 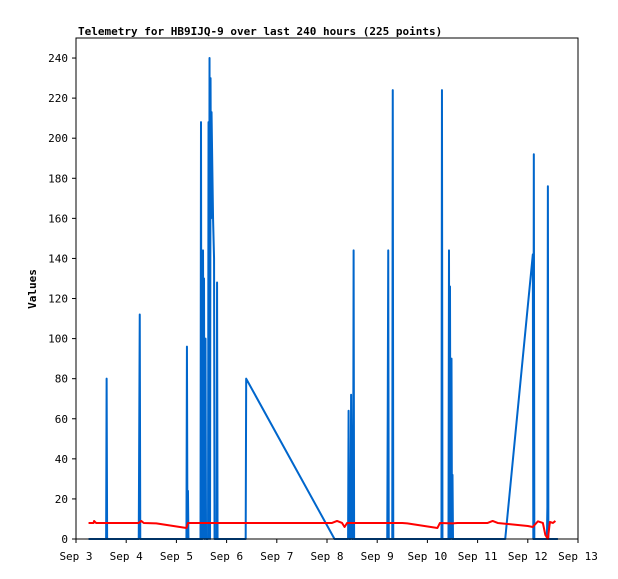 I want to click on y-tick-label: 20, so click(x=61, y=499).